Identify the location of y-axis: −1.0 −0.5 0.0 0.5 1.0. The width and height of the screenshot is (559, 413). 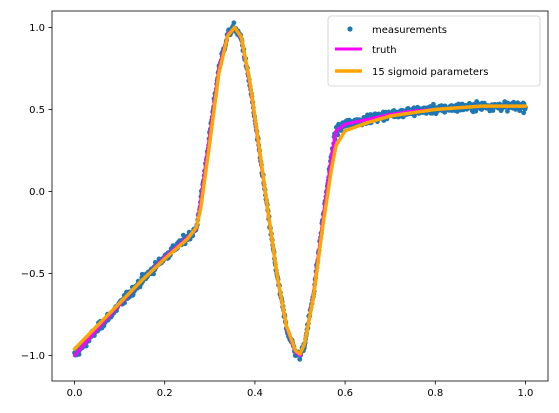
(36, 192).